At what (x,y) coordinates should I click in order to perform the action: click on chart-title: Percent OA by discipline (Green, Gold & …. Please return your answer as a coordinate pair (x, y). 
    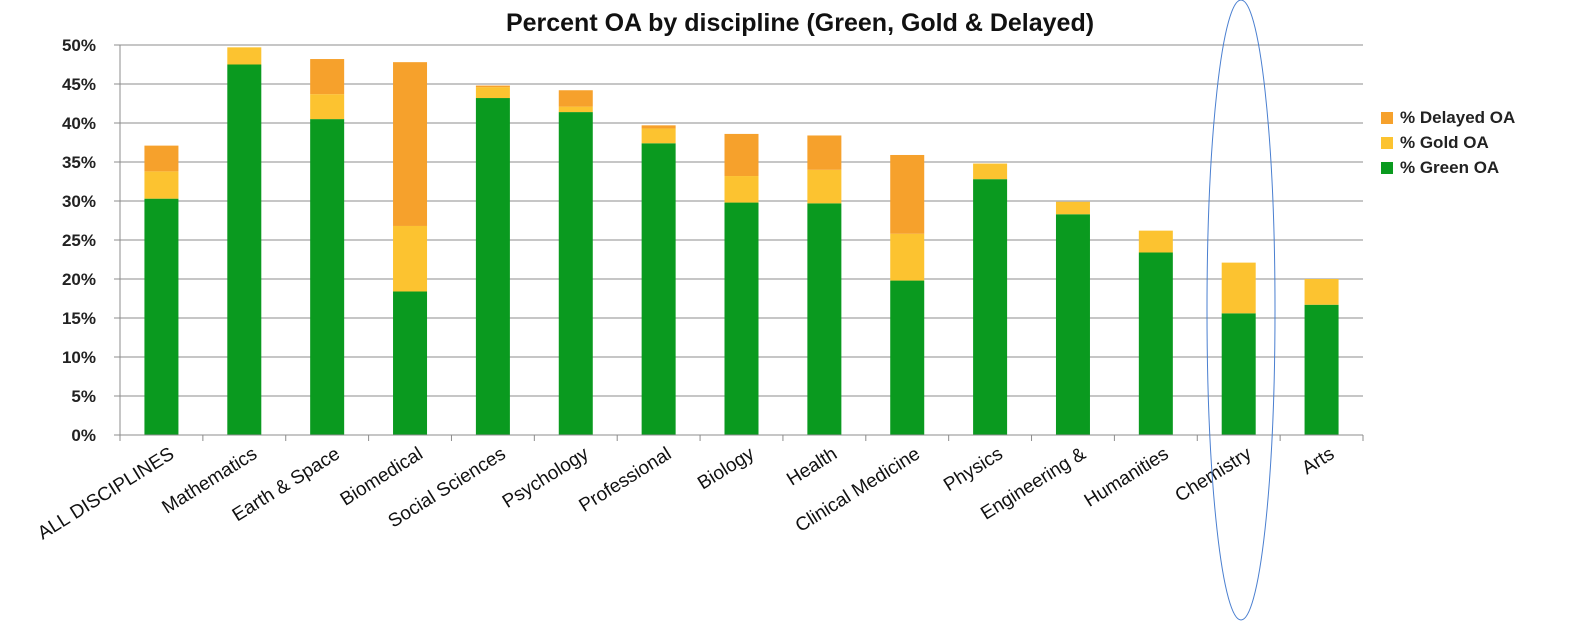
    Looking at the image, I should click on (800, 23).